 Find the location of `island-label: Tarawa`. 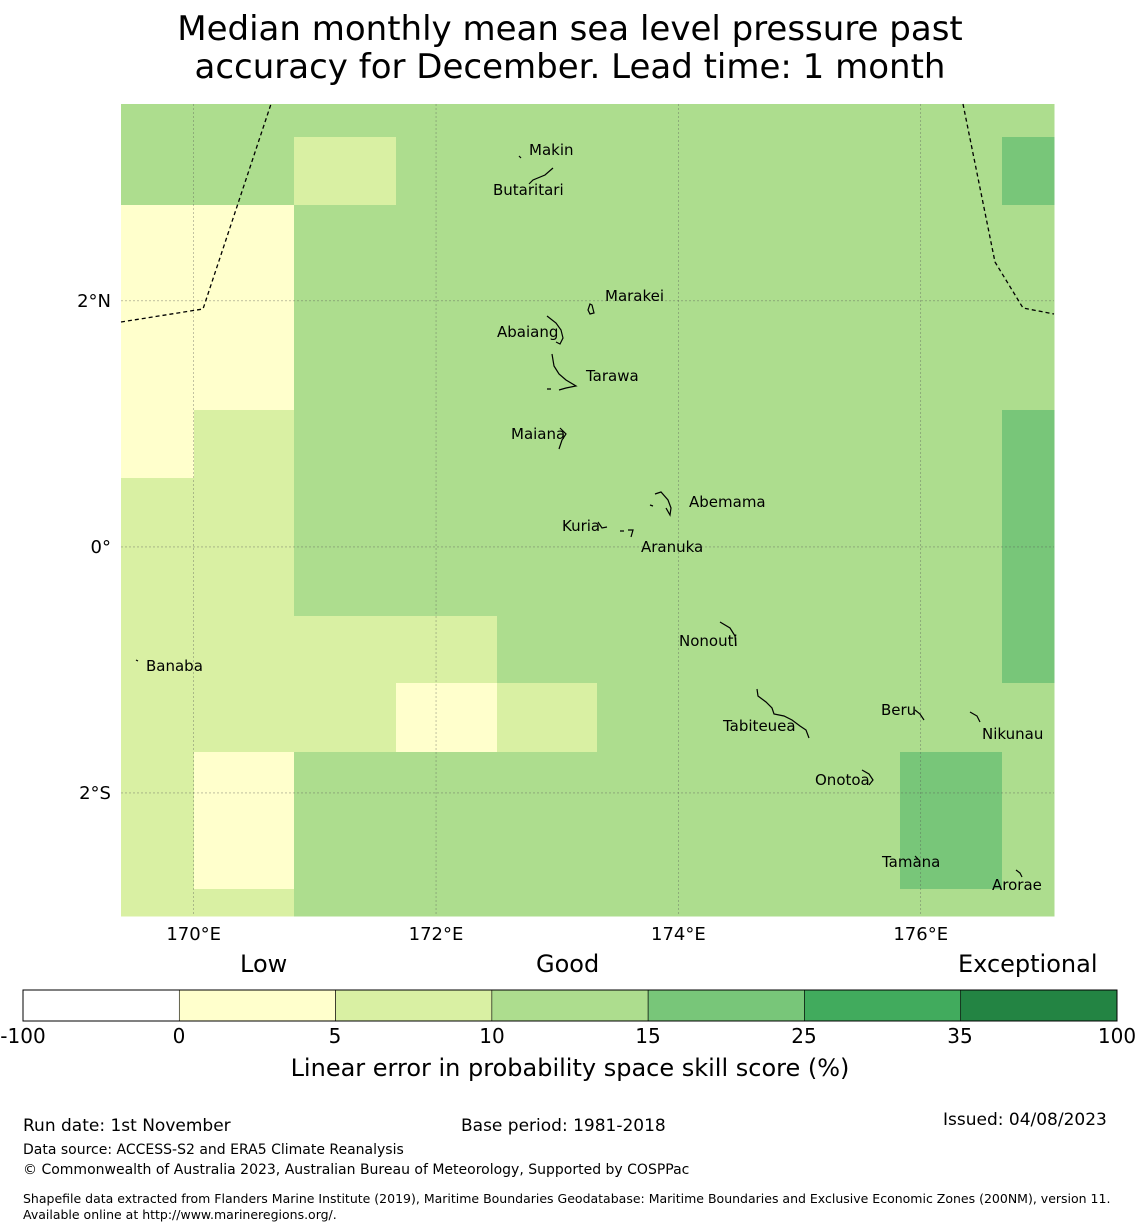

island-label: Tarawa is located at coordinates (612, 376).